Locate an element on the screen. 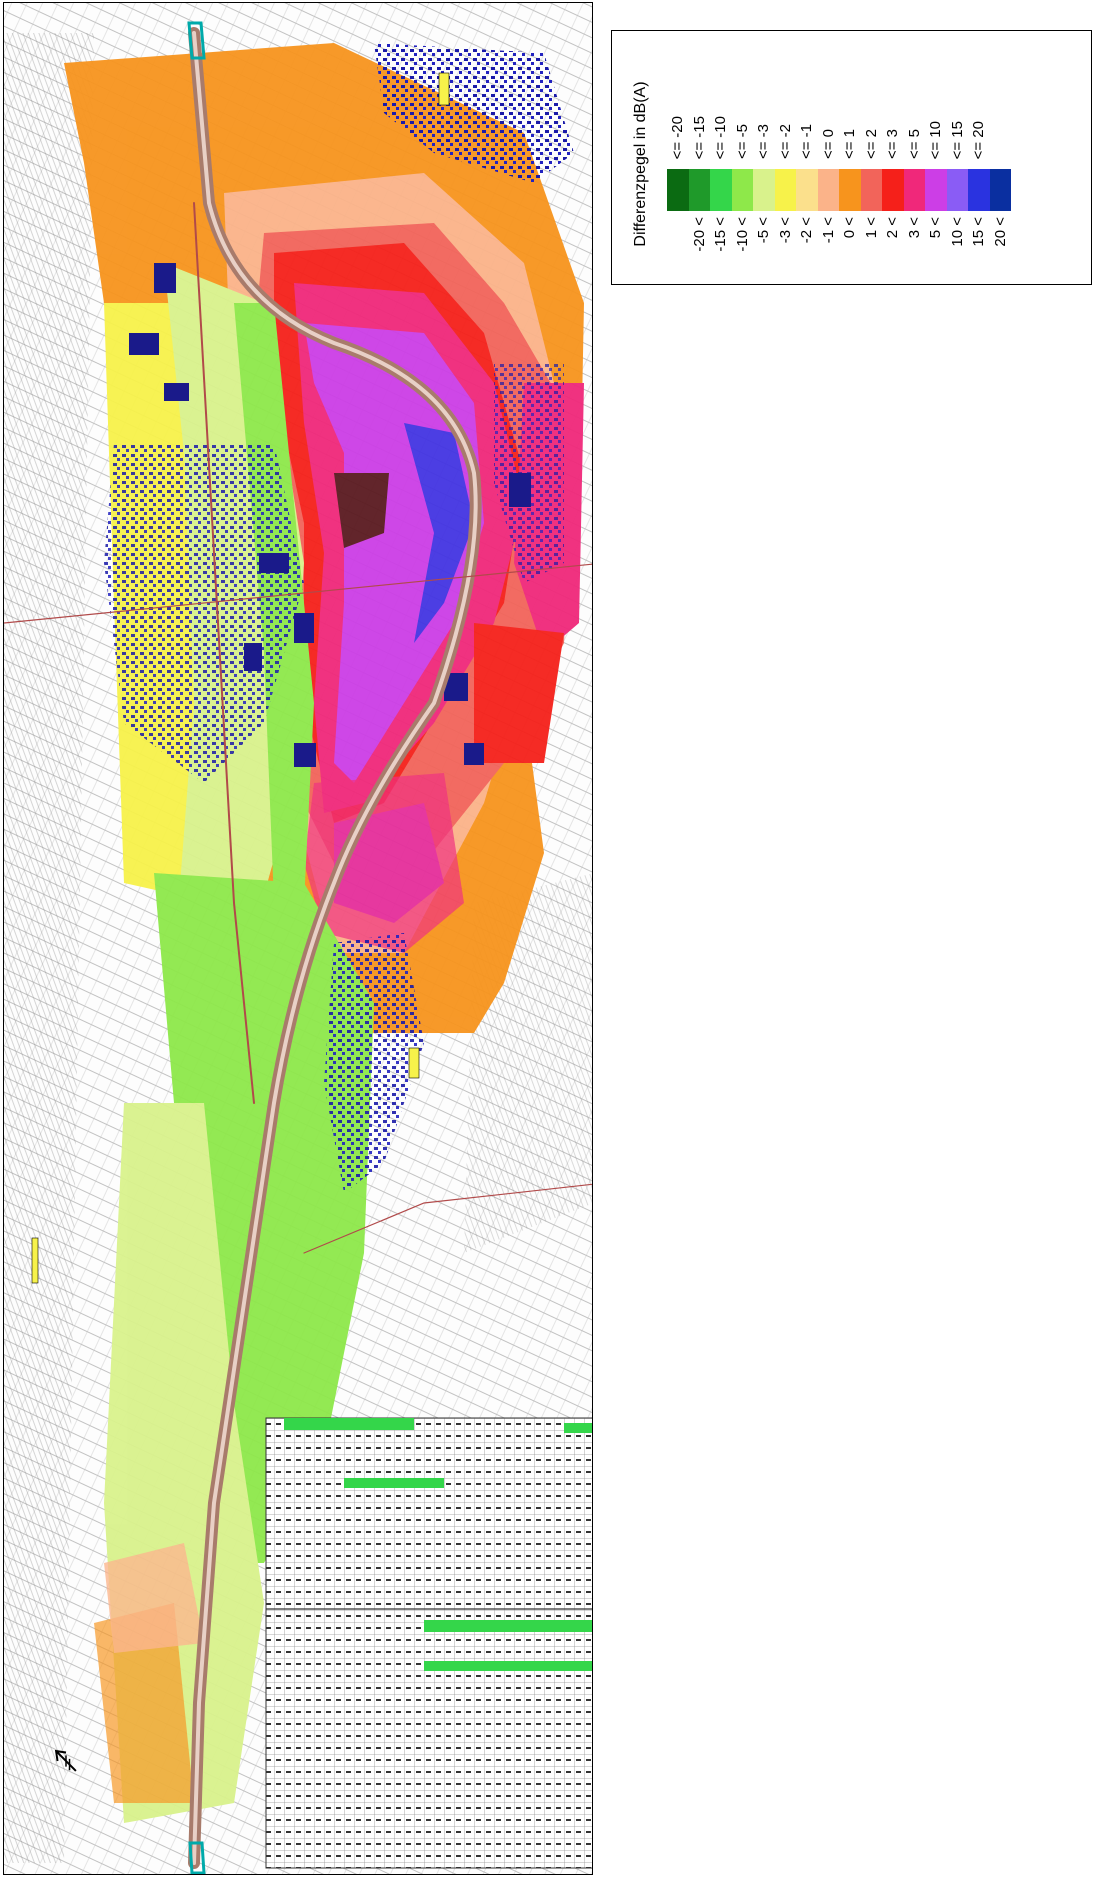 The height and width of the screenshot is (1881, 1093). legend-lower-label: 5 < is located at coordinates (935, 228).